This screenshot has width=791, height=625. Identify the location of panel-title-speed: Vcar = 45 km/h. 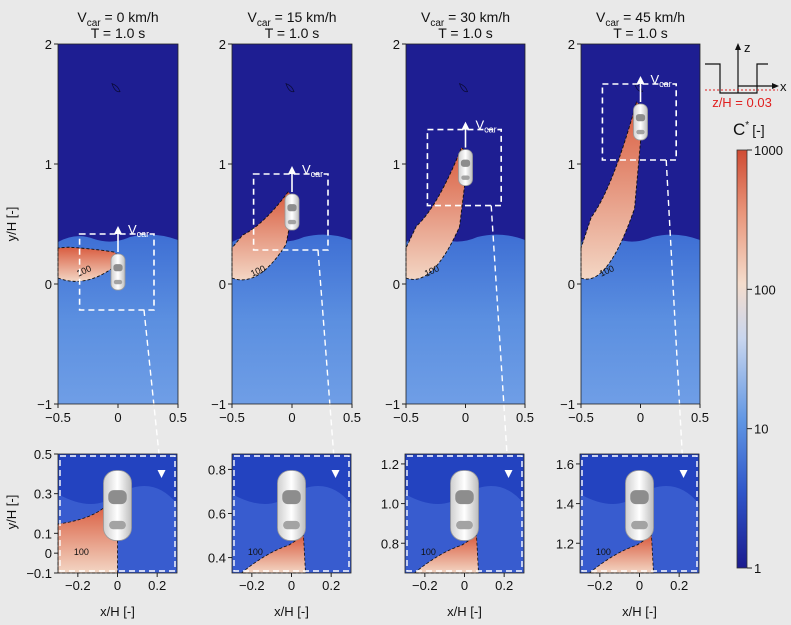
(640, 19).